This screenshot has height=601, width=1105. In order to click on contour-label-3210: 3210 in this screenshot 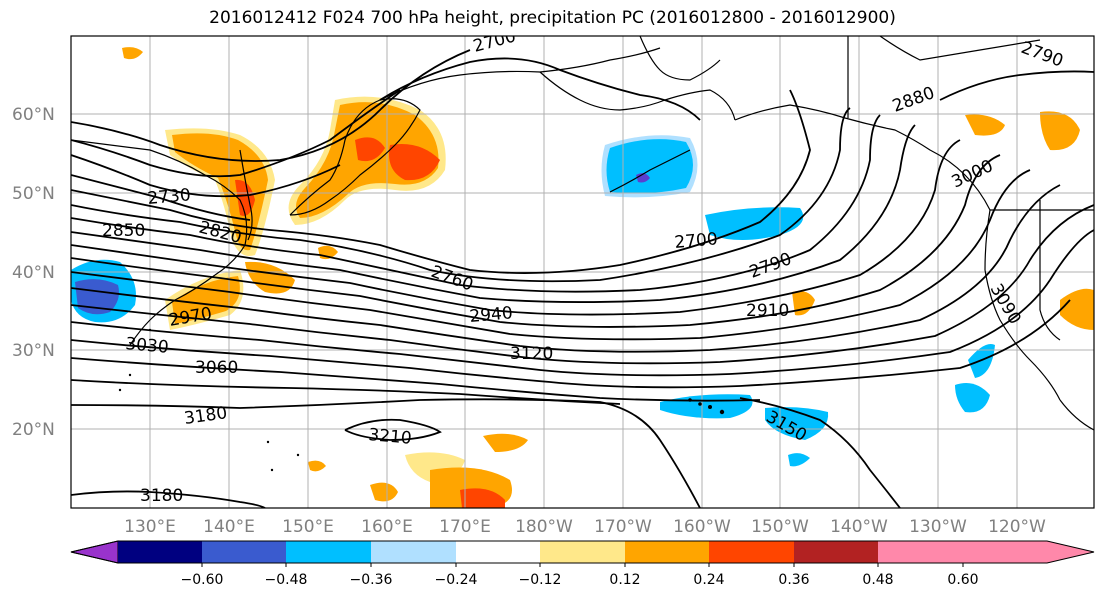, I will do `click(390, 437)`.